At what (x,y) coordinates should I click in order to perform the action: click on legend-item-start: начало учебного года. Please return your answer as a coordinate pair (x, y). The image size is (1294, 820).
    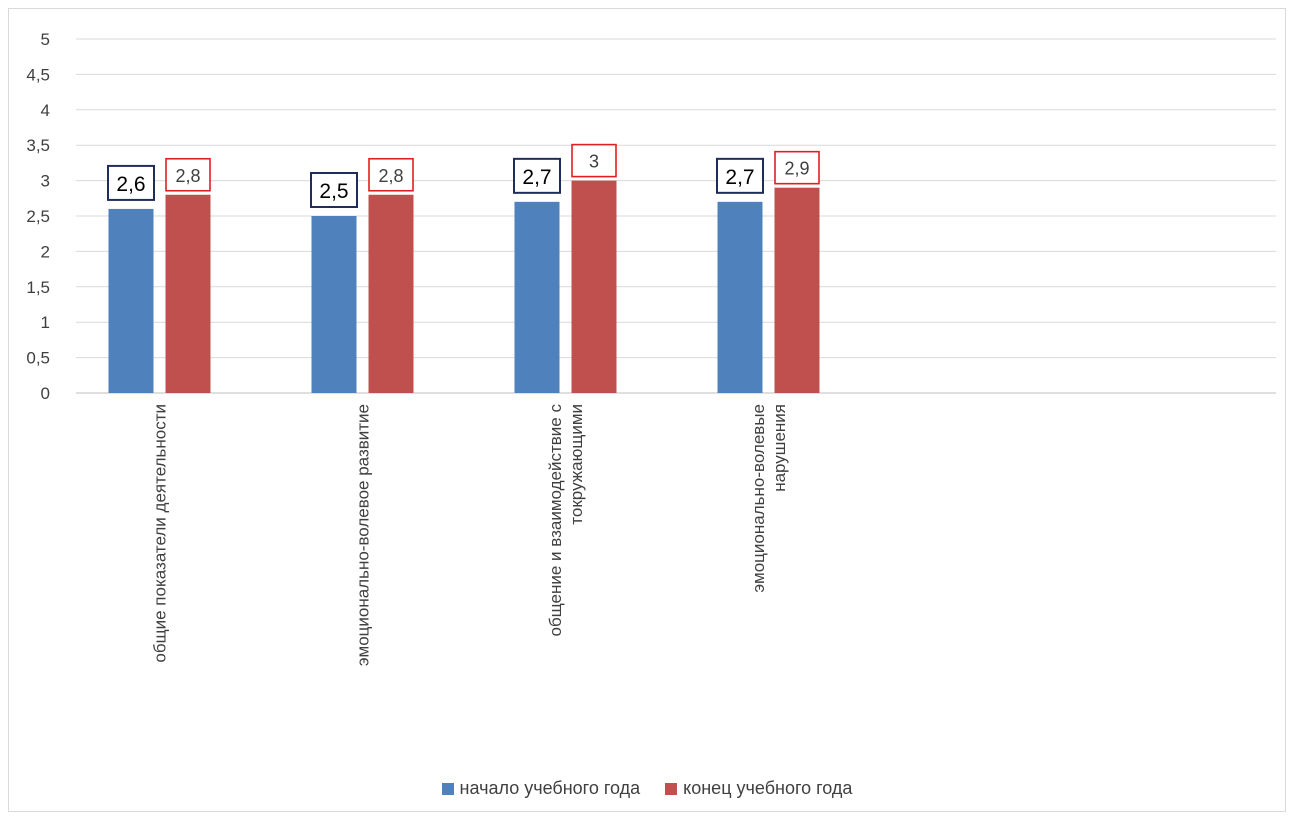
    Looking at the image, I should click on (541, 788).